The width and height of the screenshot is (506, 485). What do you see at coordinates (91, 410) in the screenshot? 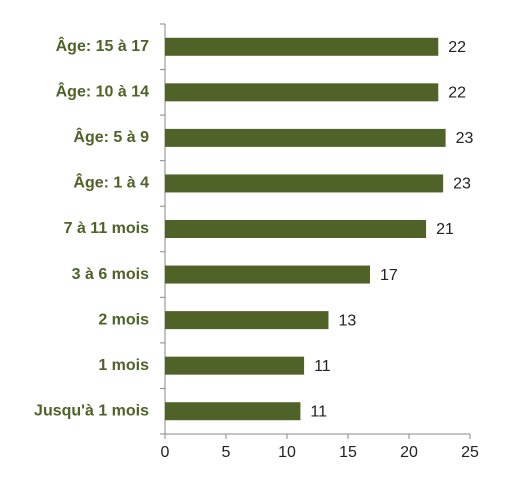
I see `y-tick-label: Jusqu'à 1 mois` at bounding box center [91, 410].